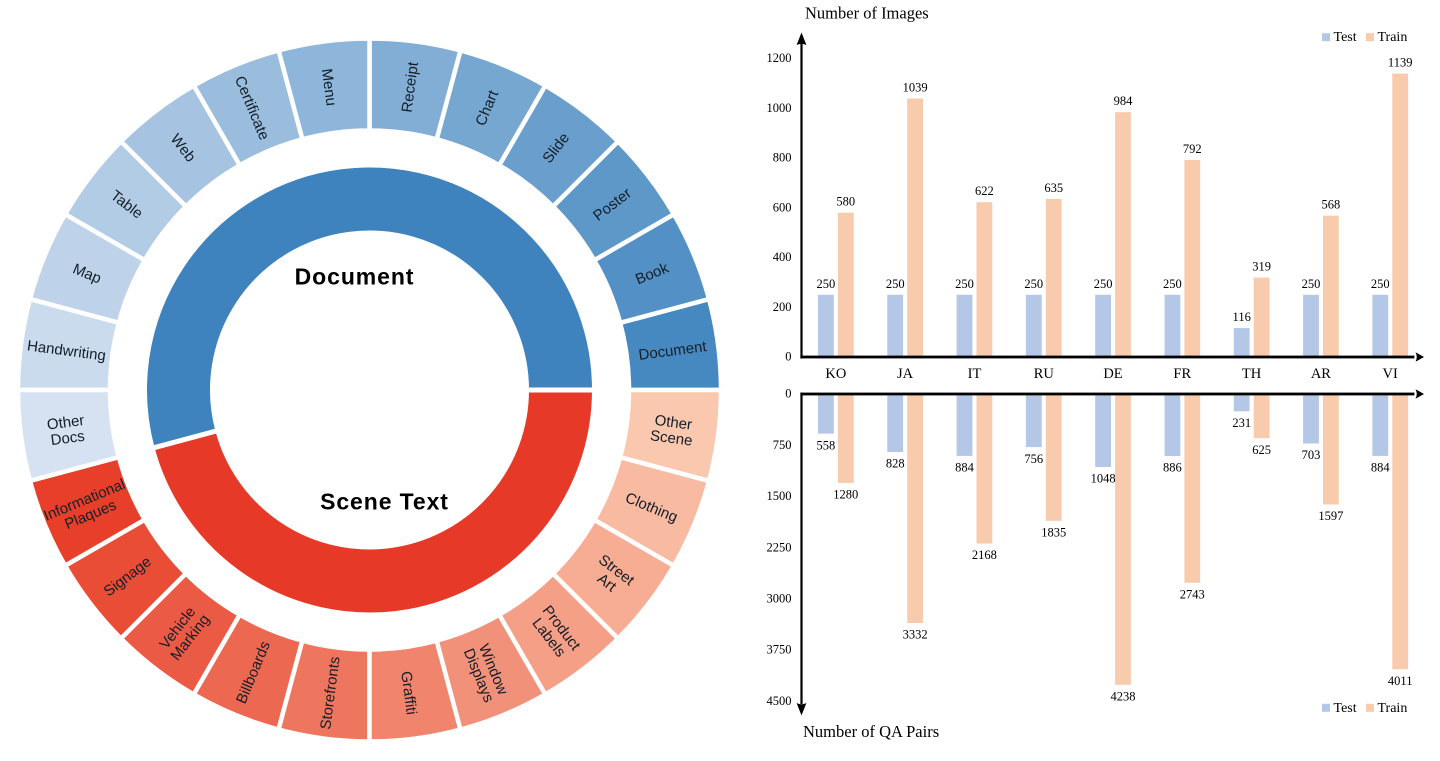 This screenshot has height=761, width=1440. What do you see at coordinates (1331, 205) in the screenshot?
I see `svg-text: 568` at bounding box center [1331, 205].